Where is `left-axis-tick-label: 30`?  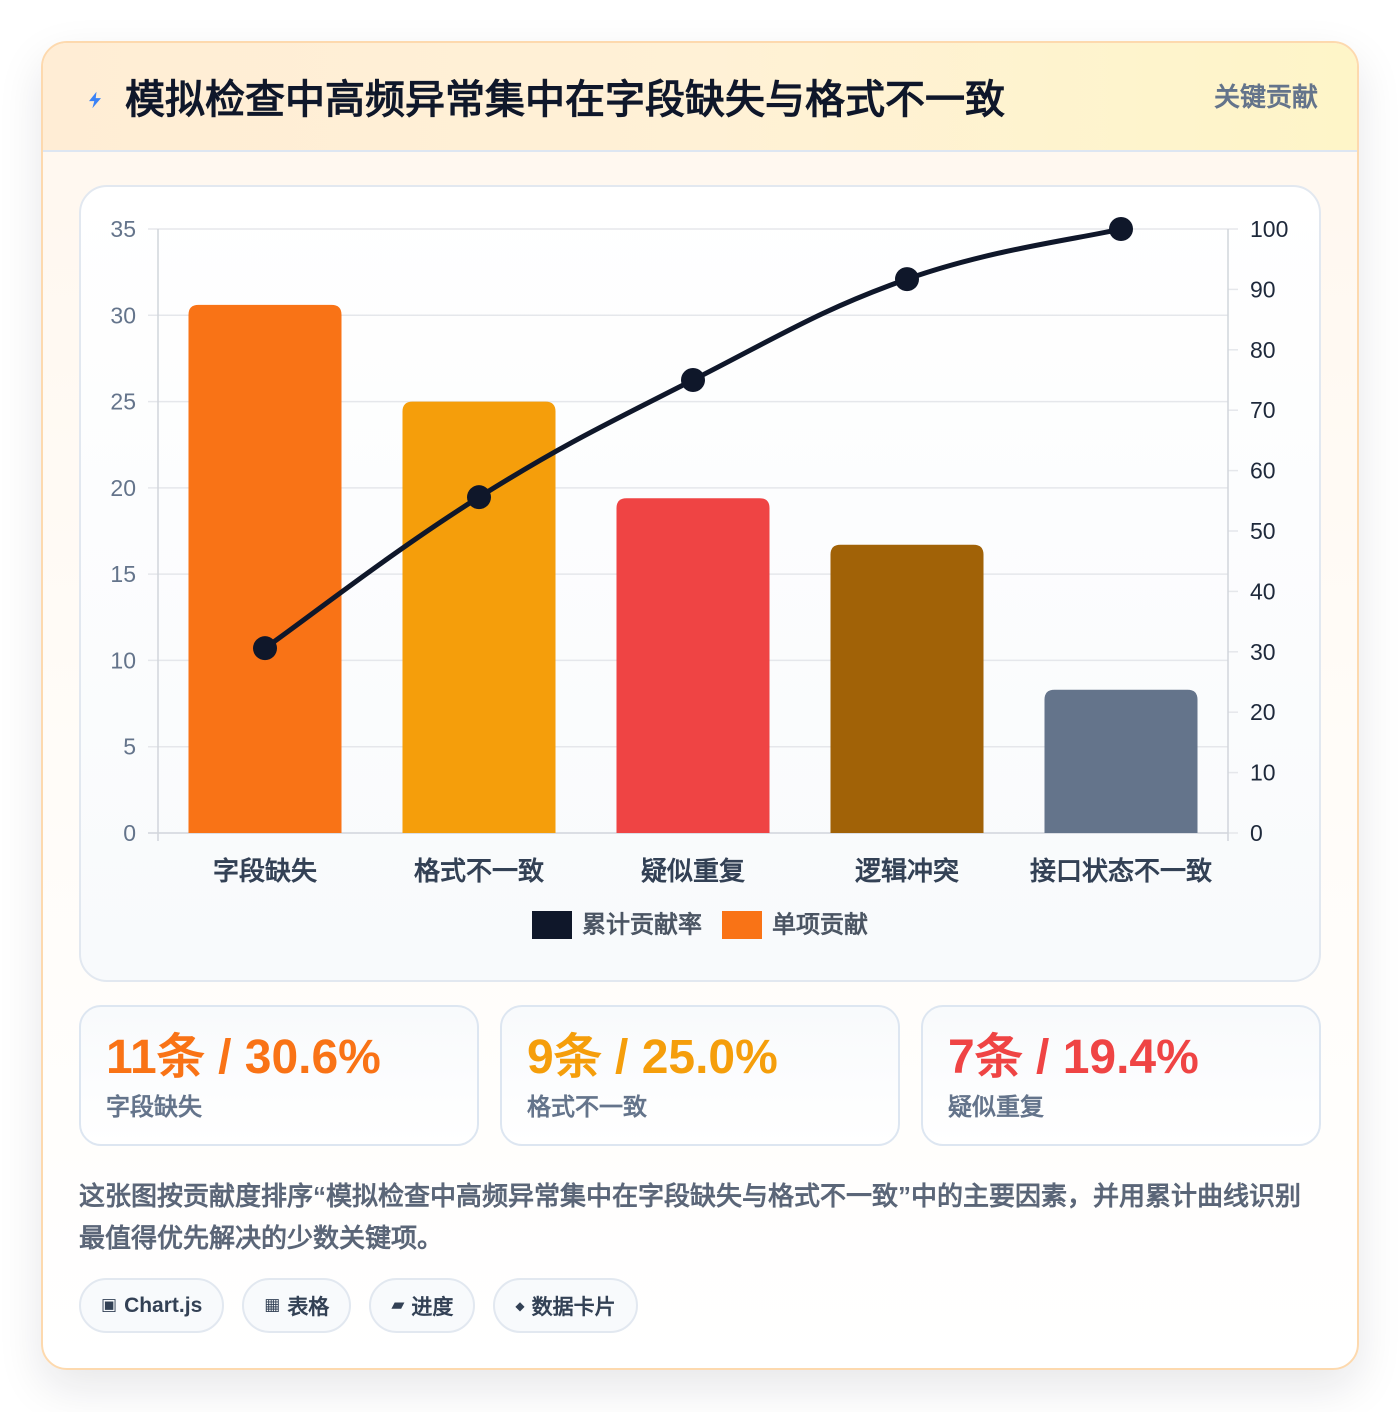 left-axis-tick-label: 30 is located at coordinates (123, 315).